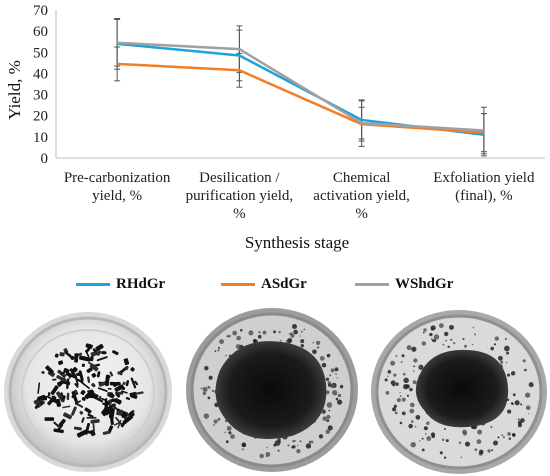 This screenshot has width=550, height=476. What do you see at coordinates (484, 178) in the screenshot?
I see `x-category-label-line: Exfoliation yield` at bounding box center [484, 178].